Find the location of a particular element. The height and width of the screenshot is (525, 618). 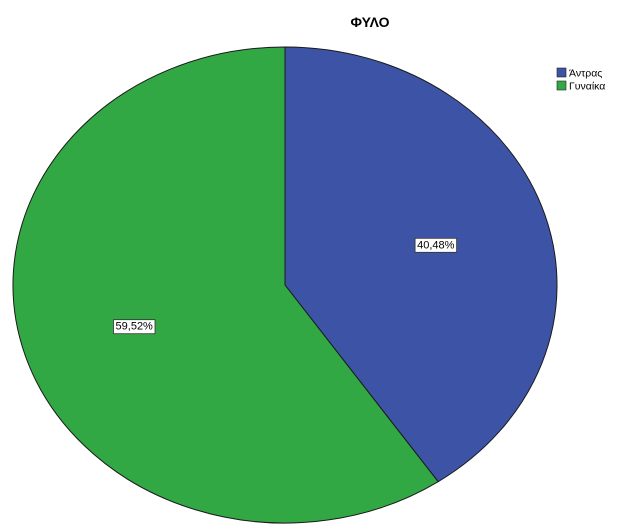

legend-label: Γυναίκα is located at coordinates (587, 87).